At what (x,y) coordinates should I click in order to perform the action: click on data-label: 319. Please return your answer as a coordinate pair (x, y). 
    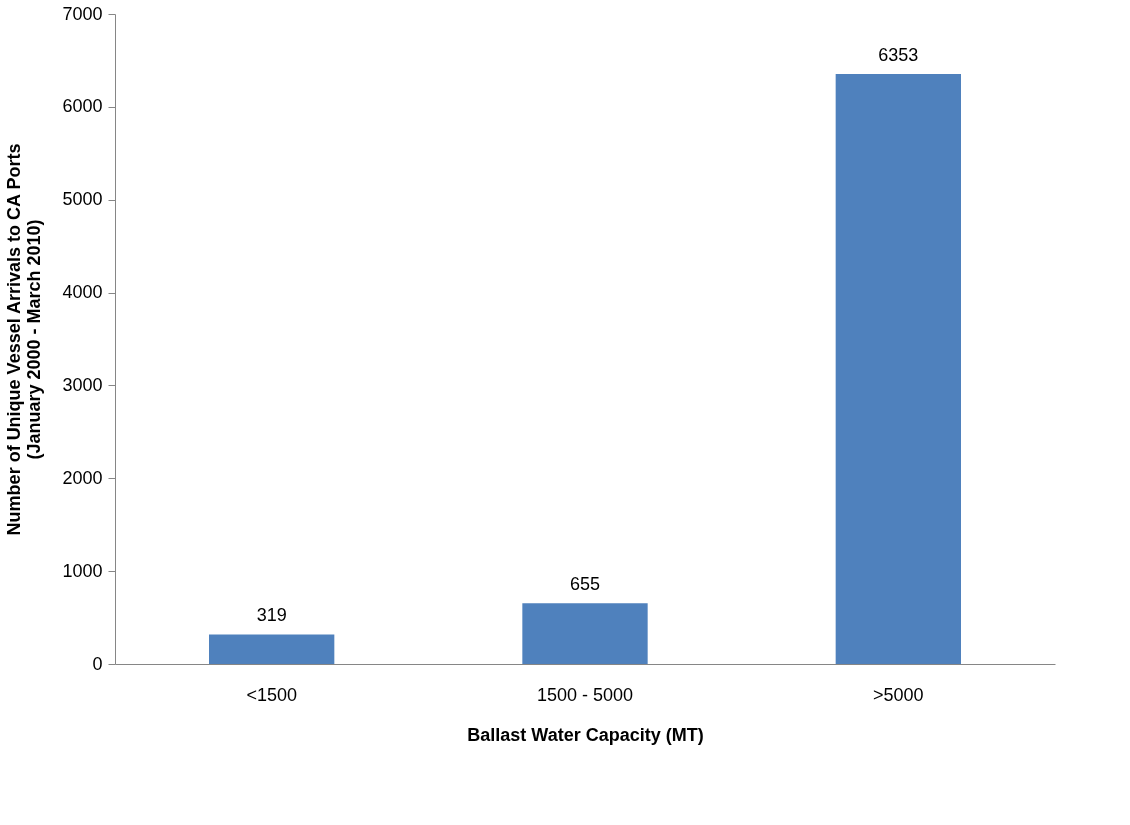
    Looking at the image, I should click on (271, 615).